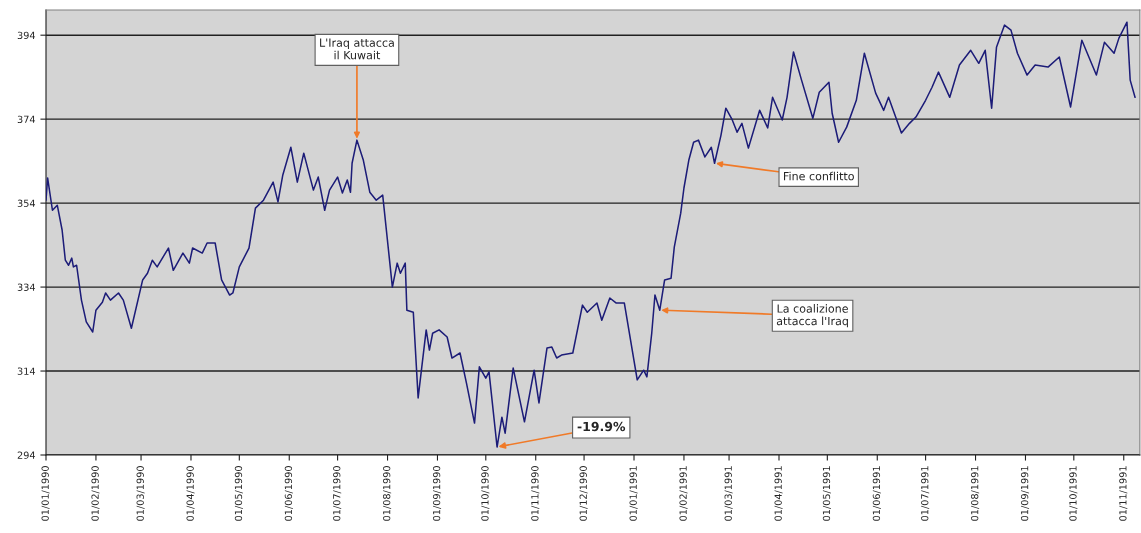 Image resolution: width=1141 pixels, height=533 pixels. What do you see at coordinates (925, 493) in the screenshot?
I see `x-tick-label: 01/07/1991` at bounding box center [925, 493].